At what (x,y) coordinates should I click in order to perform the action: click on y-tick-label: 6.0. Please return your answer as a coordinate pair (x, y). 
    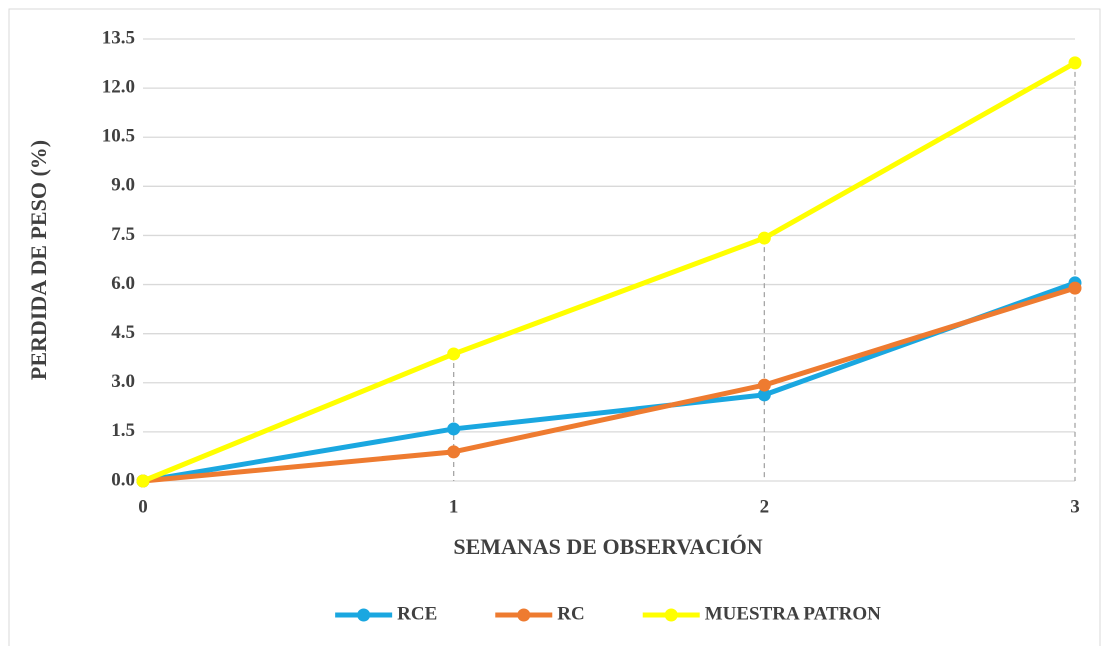
    Looking at the image, I should click on (123, 283).